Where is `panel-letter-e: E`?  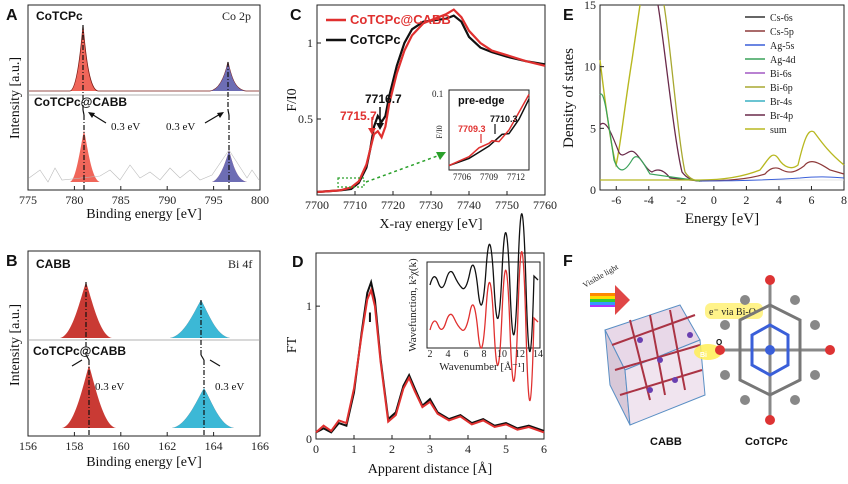 panel-letter-e: E is located at coordinates (568, 15).